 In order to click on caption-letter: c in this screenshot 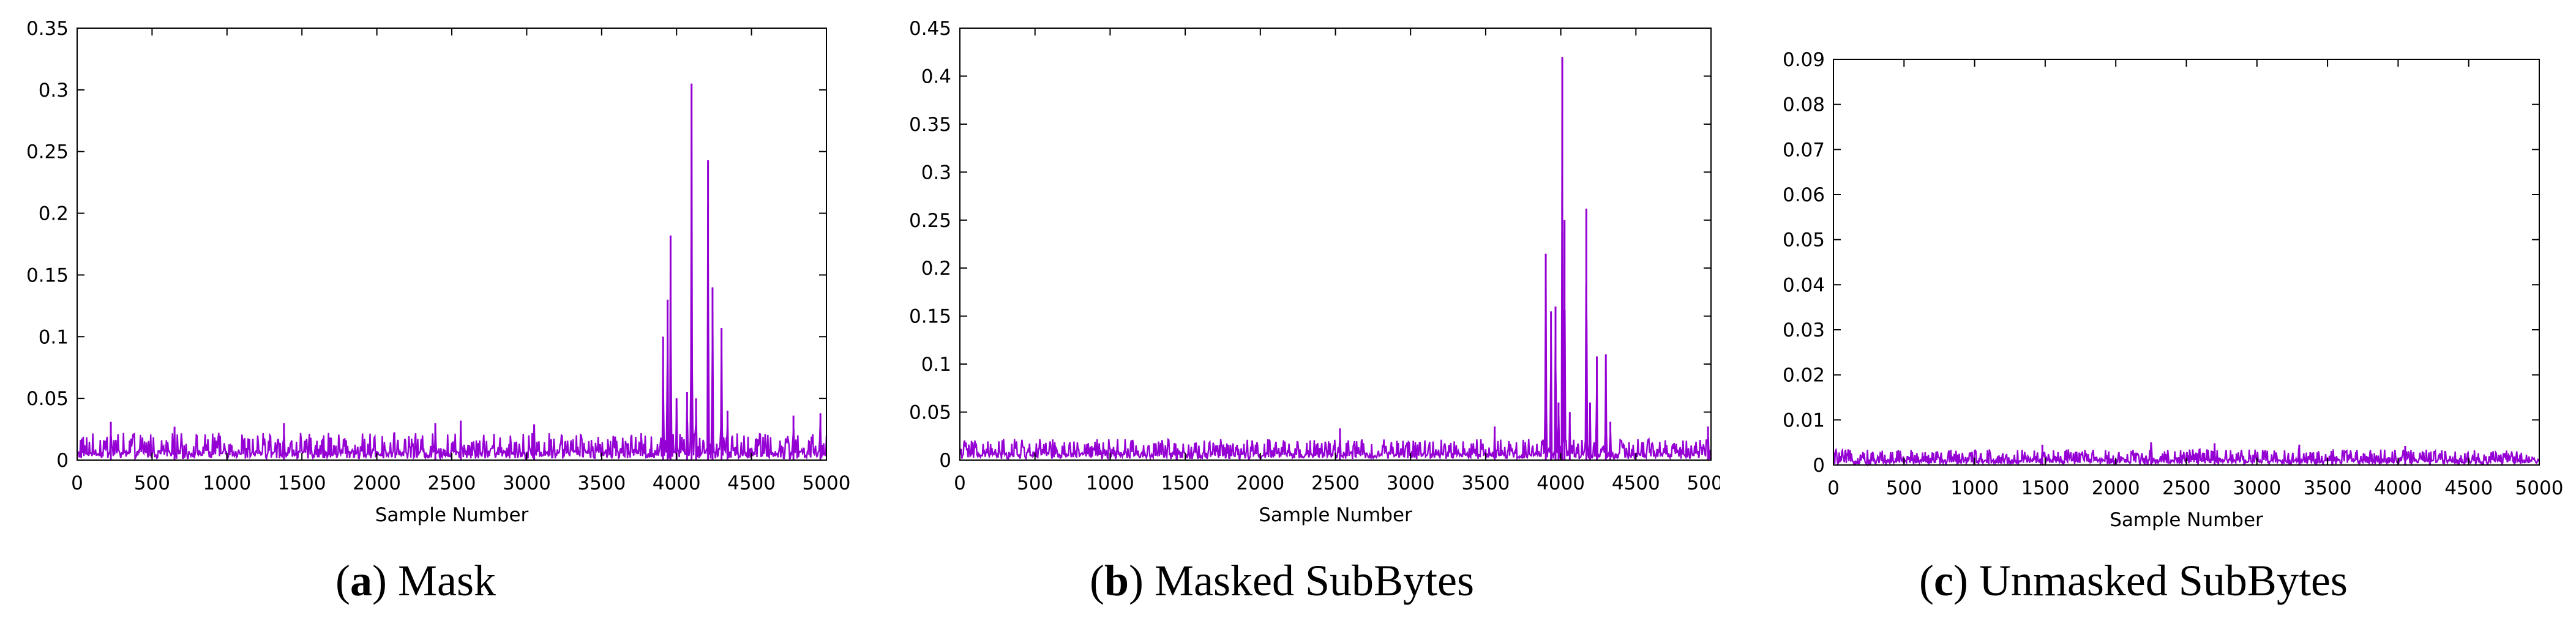, I will do `click(1943, 580)`.